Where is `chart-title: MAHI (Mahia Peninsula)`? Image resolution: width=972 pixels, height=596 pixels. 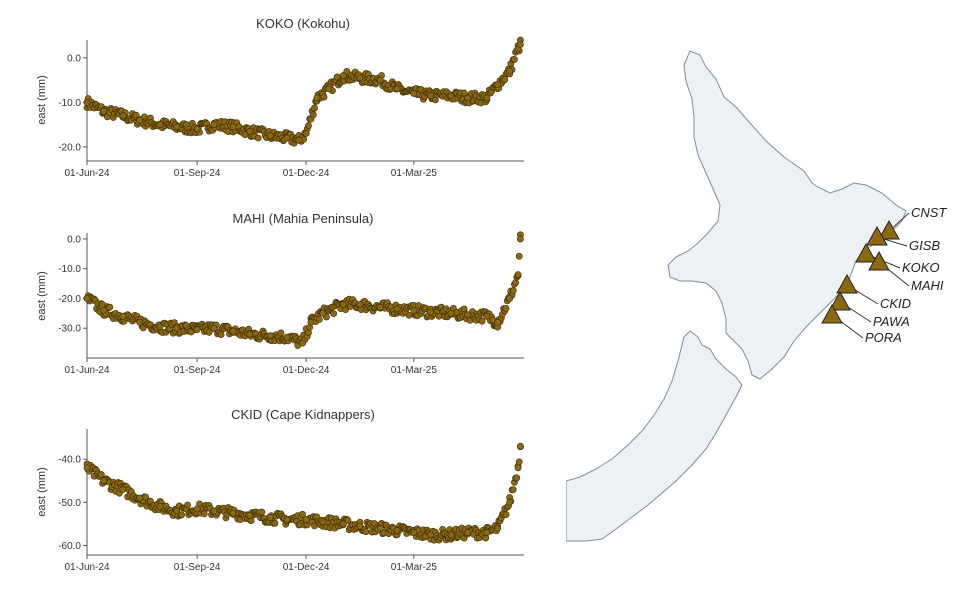 chart-title: MAHI (Mahia Peninsula) is located at coordinates (303, 218).